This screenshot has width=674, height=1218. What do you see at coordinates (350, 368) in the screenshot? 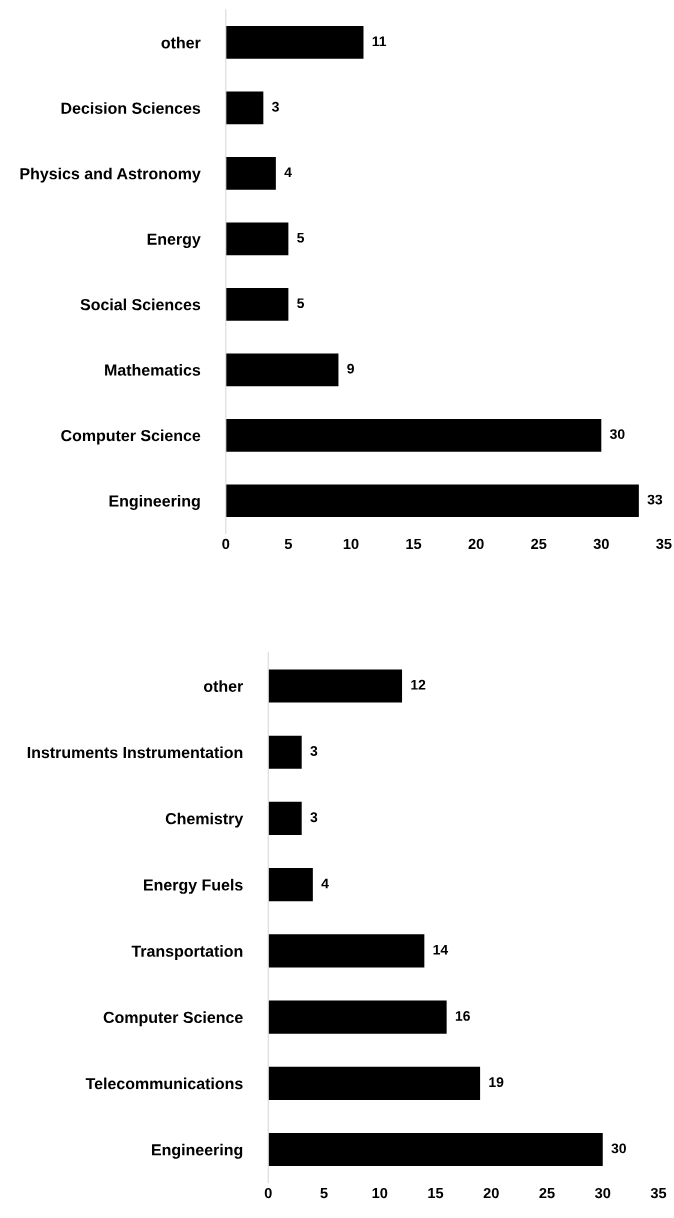
I see `data-label: 9` at bounding box center [350, 368].